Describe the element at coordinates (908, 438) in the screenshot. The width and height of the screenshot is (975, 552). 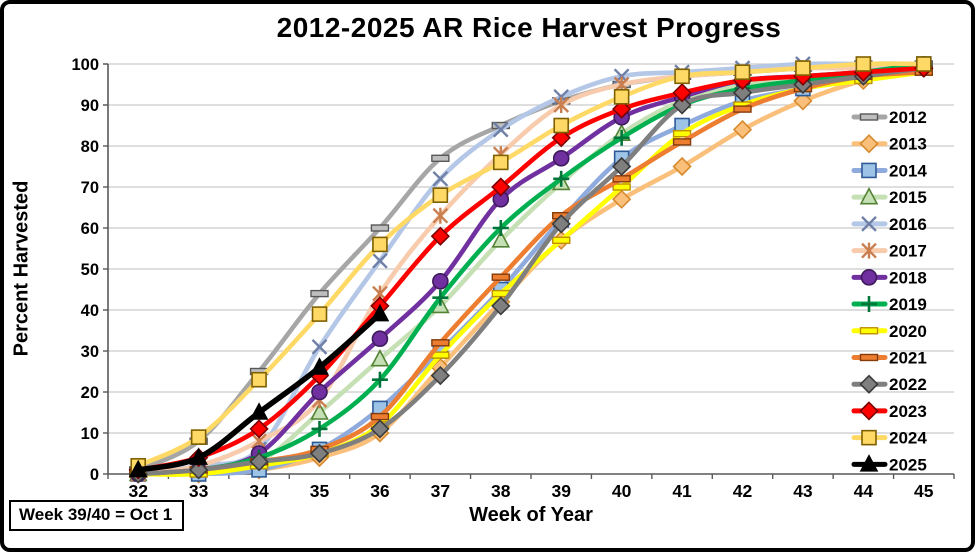
I see `legend-label-2024: 2024` at that location.